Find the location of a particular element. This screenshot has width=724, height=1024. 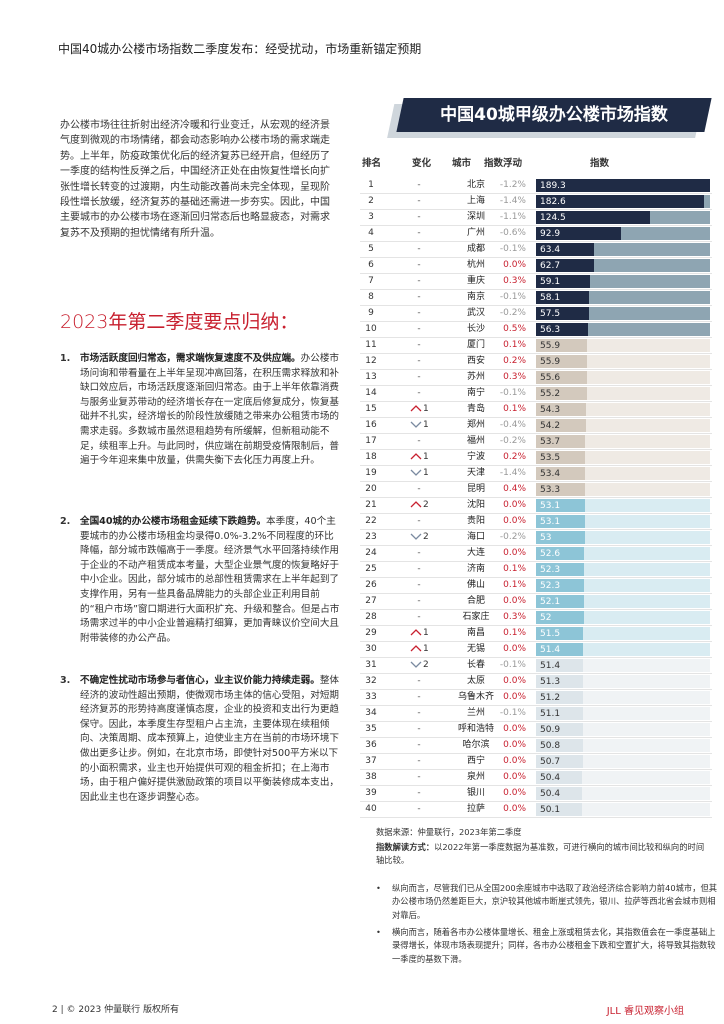

rank: 11 is located at coordinates (371, 345).